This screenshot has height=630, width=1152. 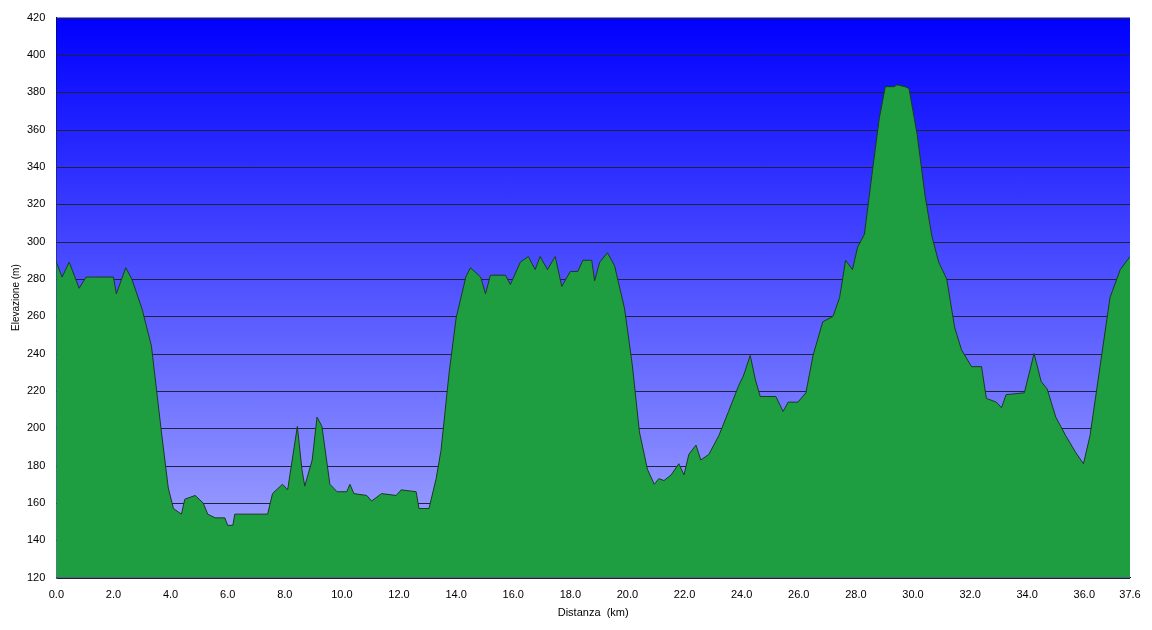 I want to click on y-tick-label: 220, so click(x=36, y=389).